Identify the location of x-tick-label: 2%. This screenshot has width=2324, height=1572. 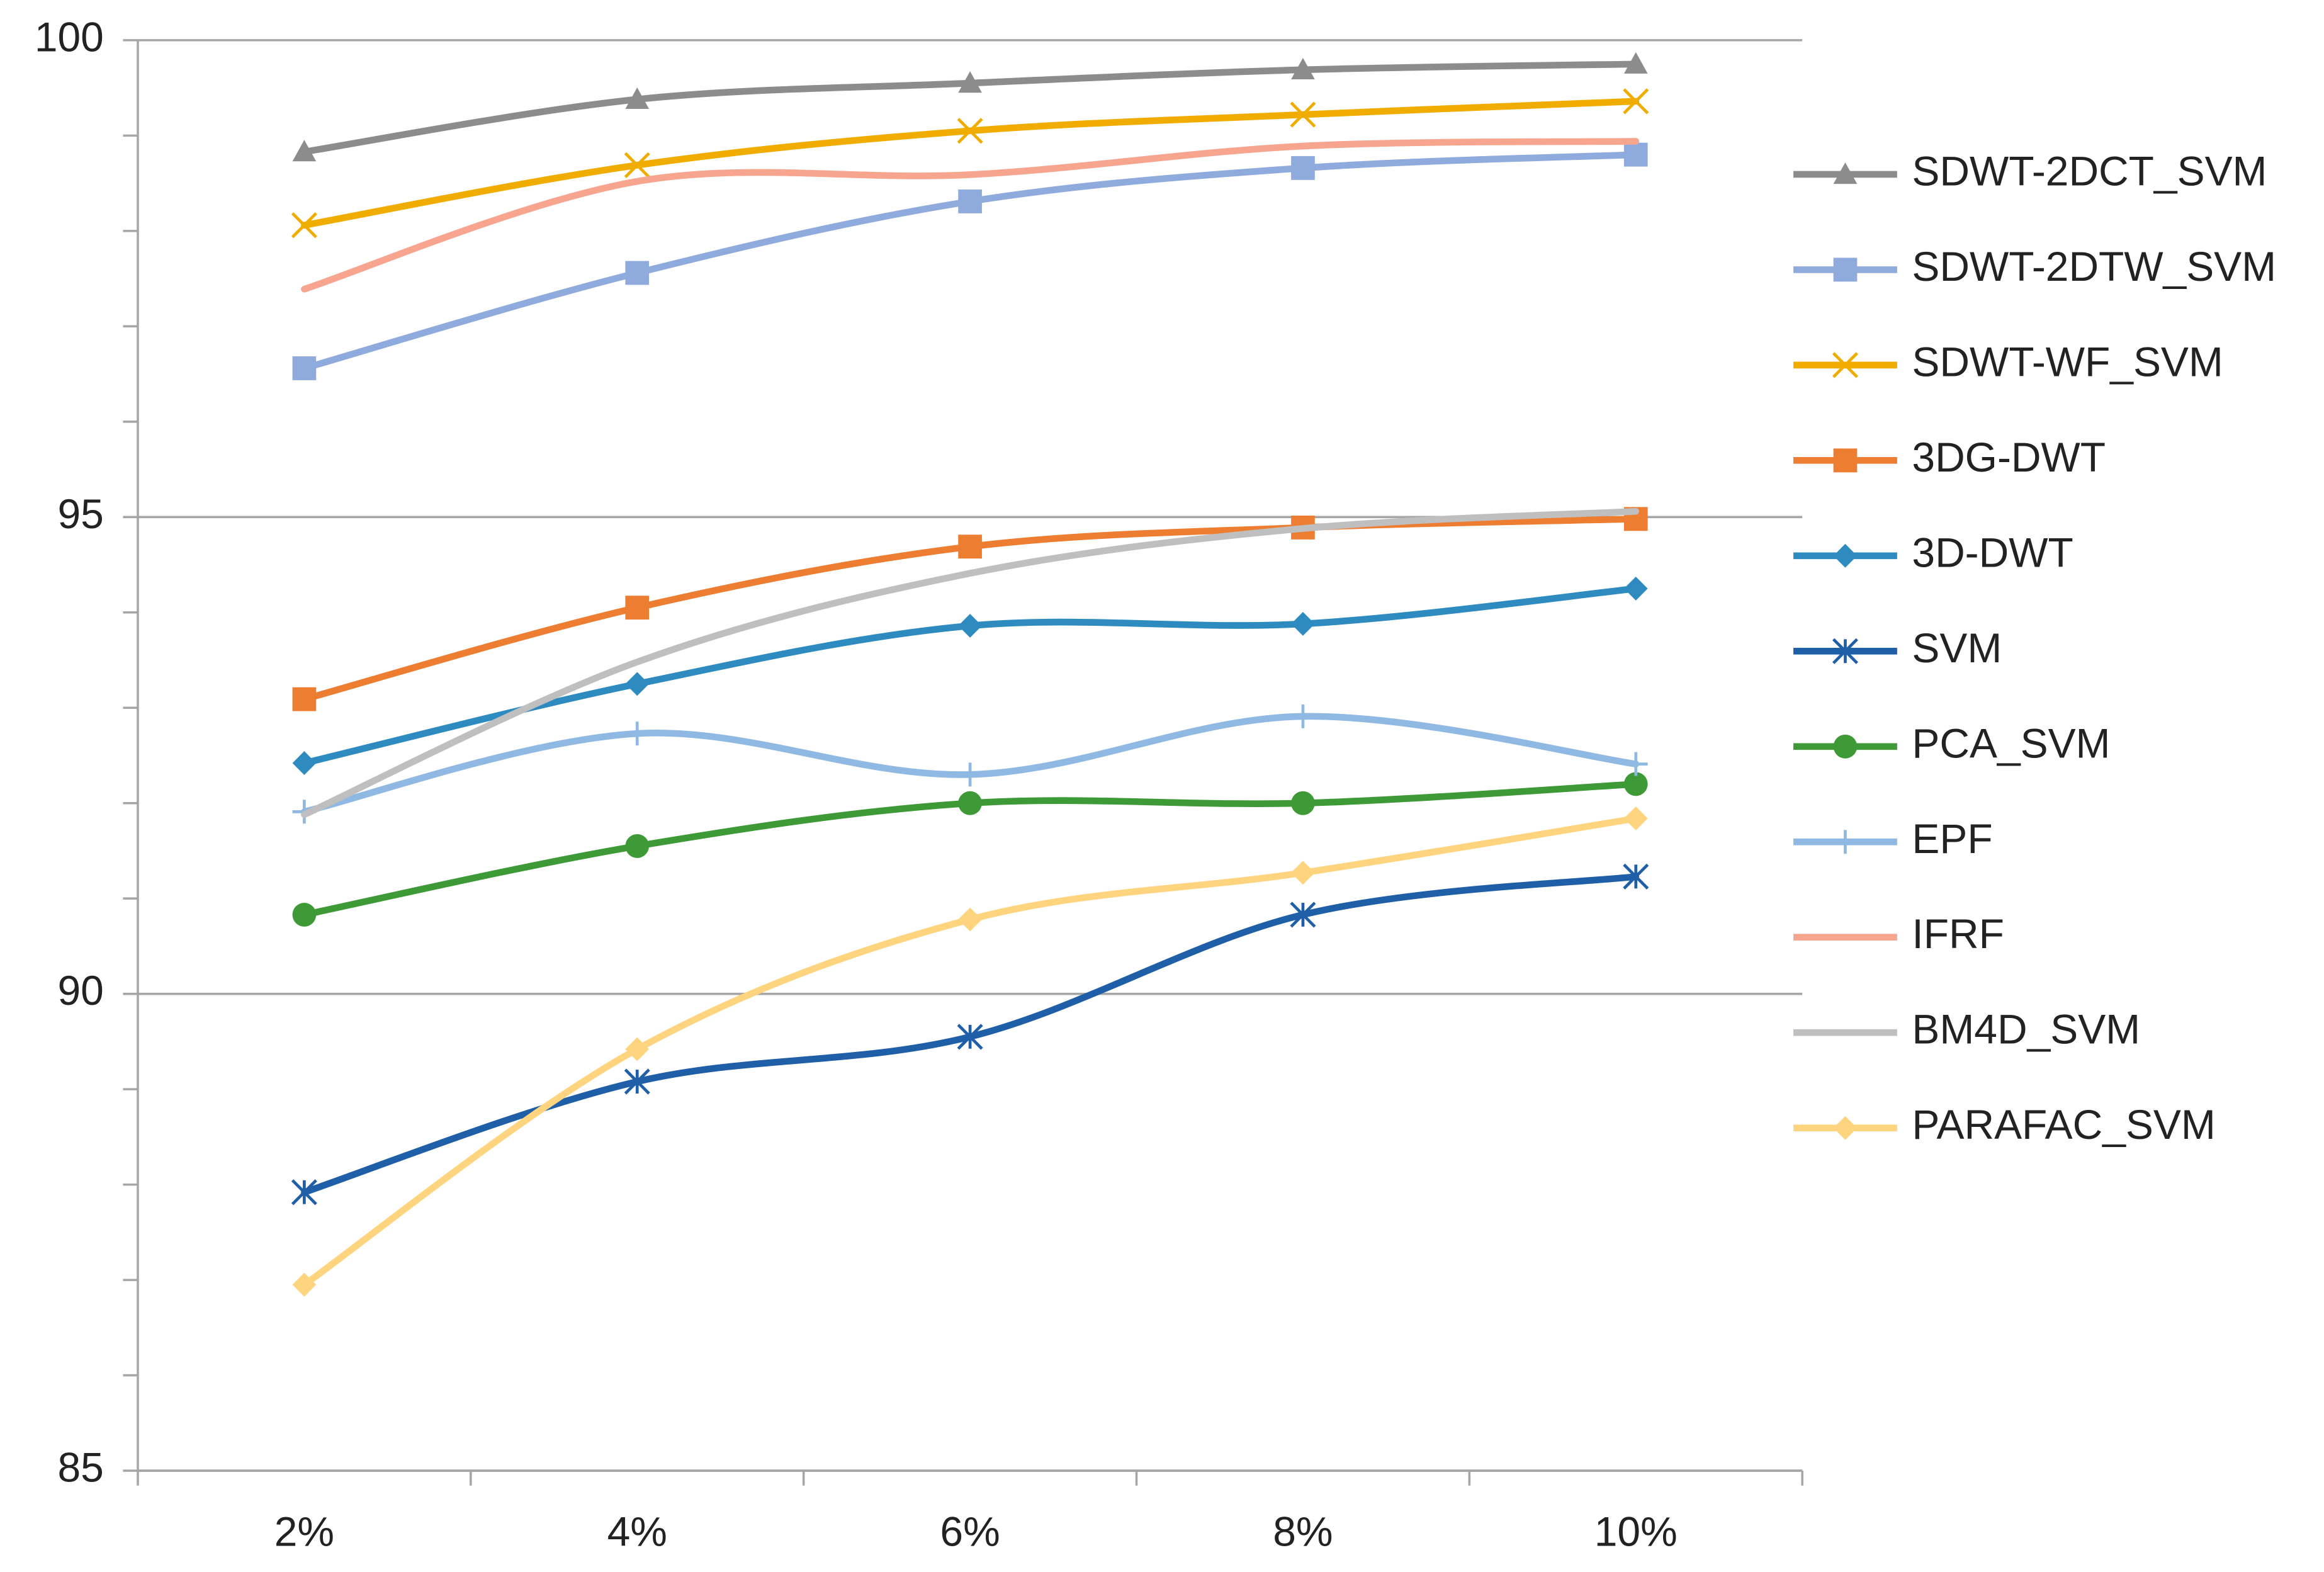
(304, 1532).